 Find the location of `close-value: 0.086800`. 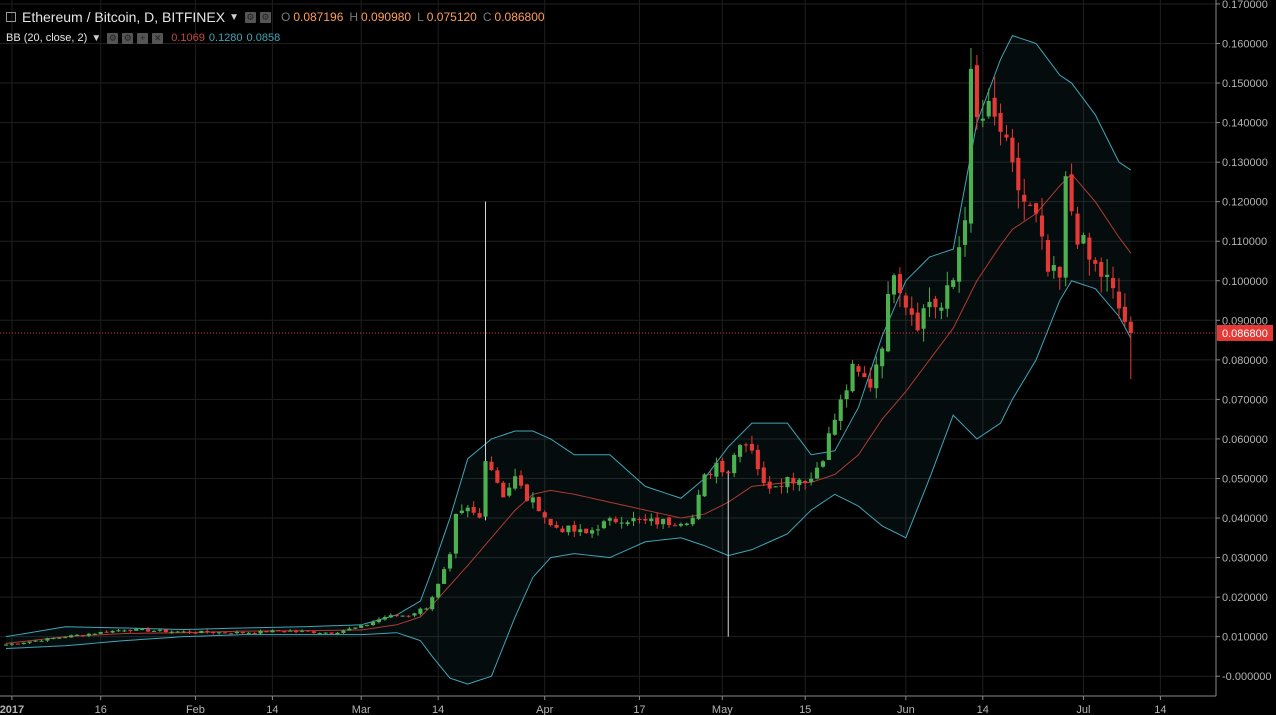

close-value: 0.086800 is located at coordinates (519, 17).